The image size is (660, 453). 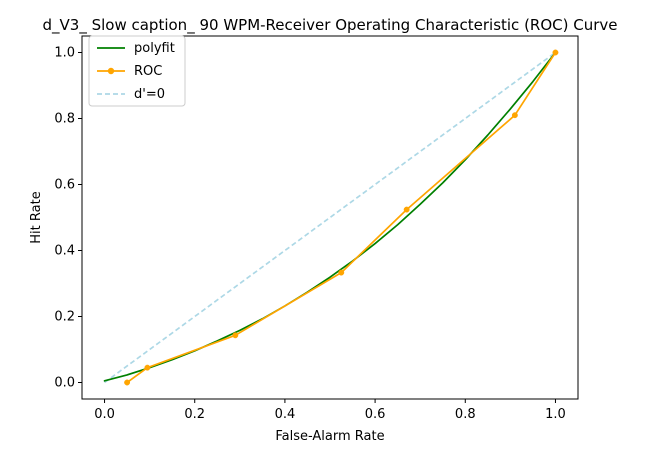 What do you see at coordinates (64, 251) in the screenshot?
I see `y-tick-label: 0.4` at bounding box center [64, 251].